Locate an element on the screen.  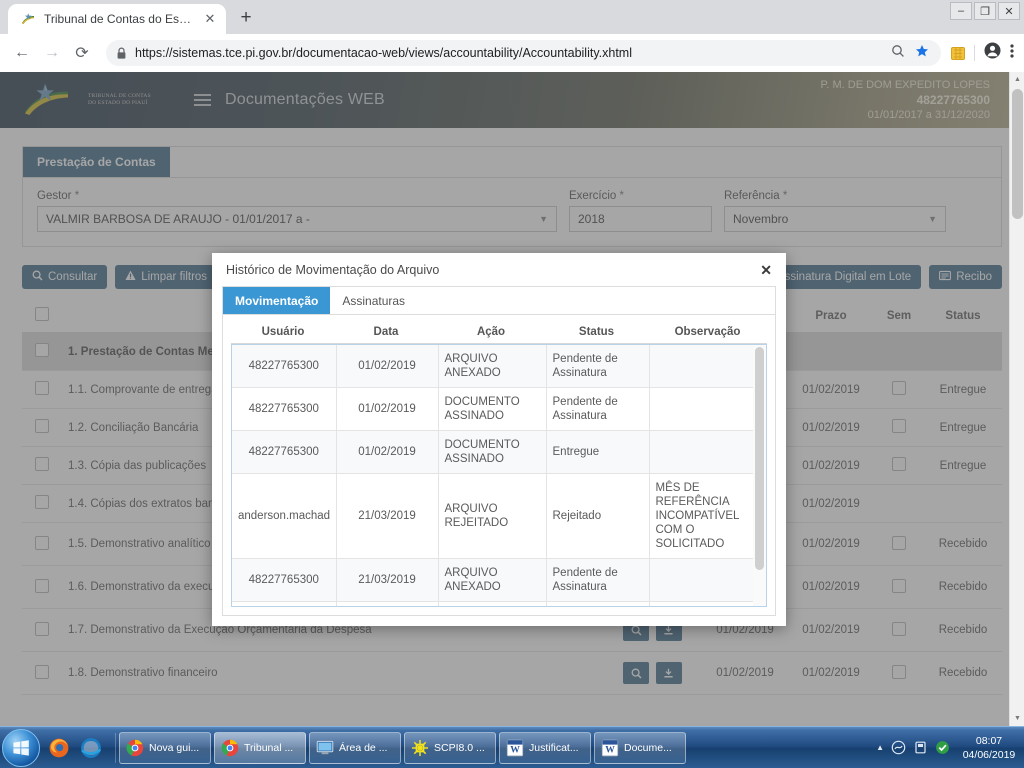
windows-start-orb-icon is located at coordinates (21, 747).